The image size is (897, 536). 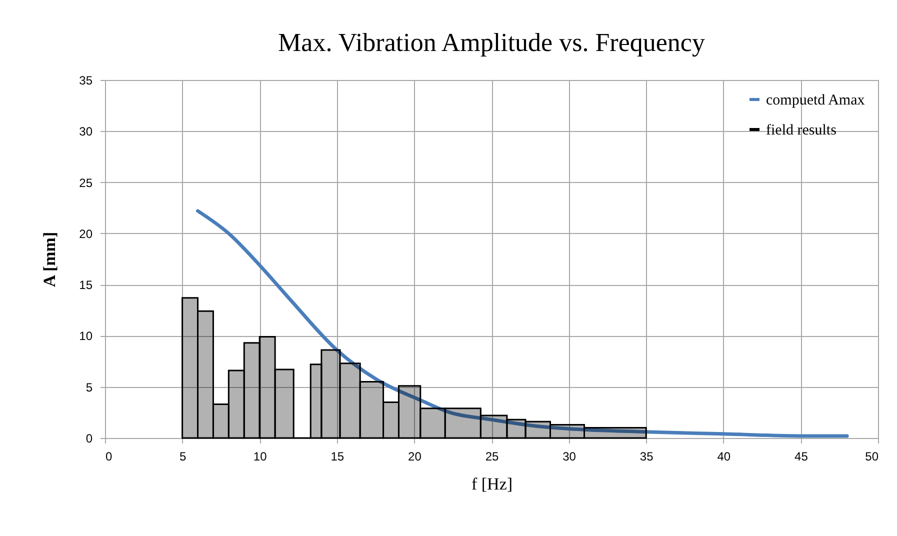 I want to click on y-tick-label: 30, so click(x=86, y=131).